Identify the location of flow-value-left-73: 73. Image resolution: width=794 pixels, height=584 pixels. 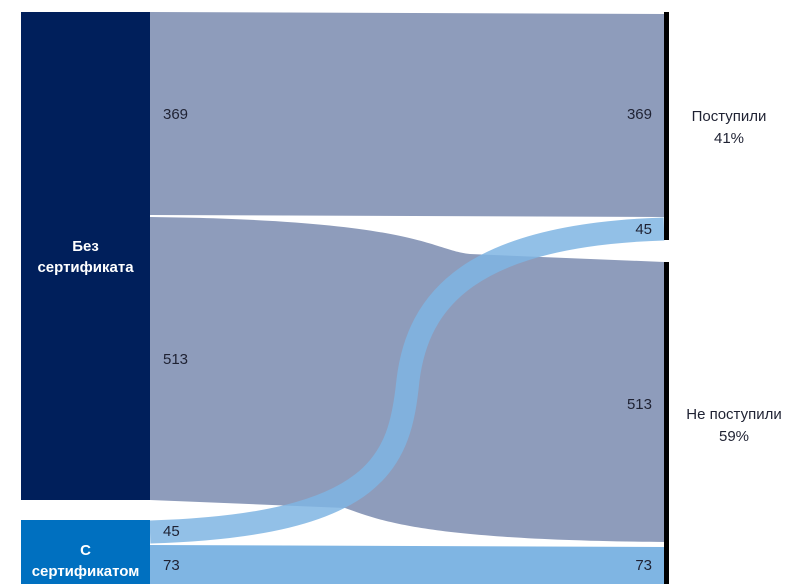
(171, 565).